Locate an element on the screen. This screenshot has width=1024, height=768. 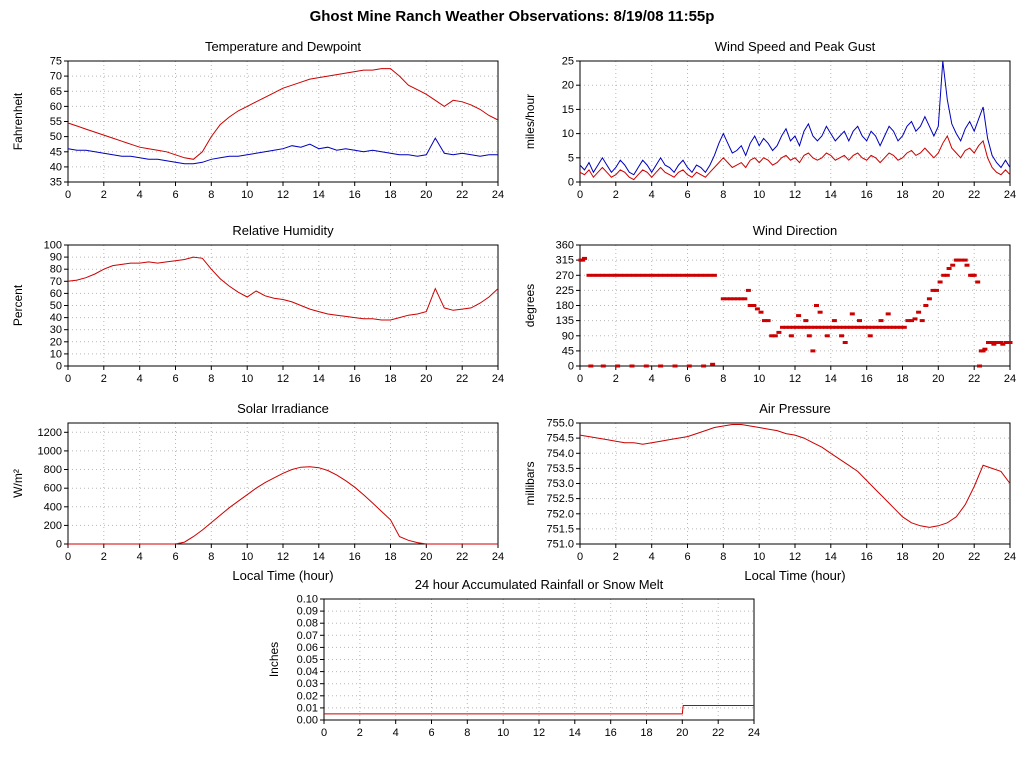
svg-text: 1000 is located at coordinates (50, 451).